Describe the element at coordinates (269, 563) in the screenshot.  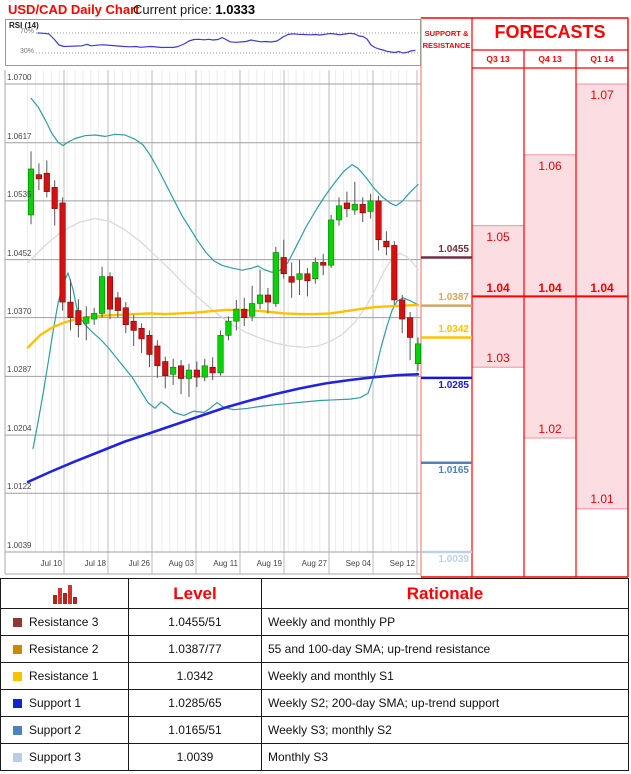
I see `x-axis-tick: Aug 19` at that location.